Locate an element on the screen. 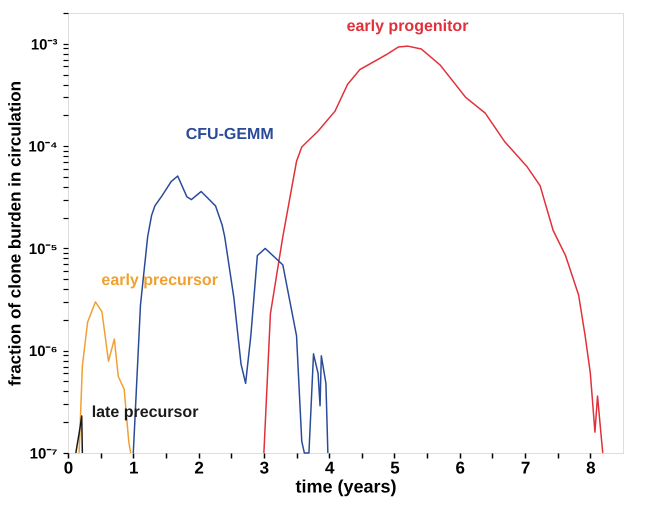  x-axis-title: time (years) is located at coordinates (346, 486).